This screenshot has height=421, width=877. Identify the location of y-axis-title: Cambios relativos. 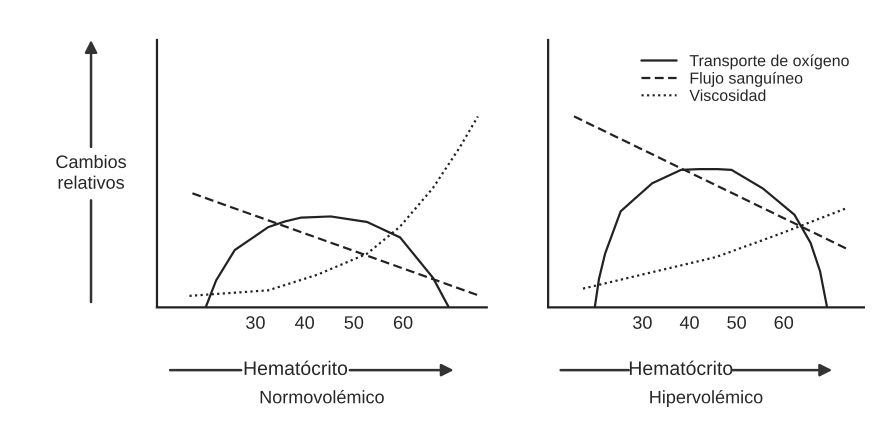
(91, 171).